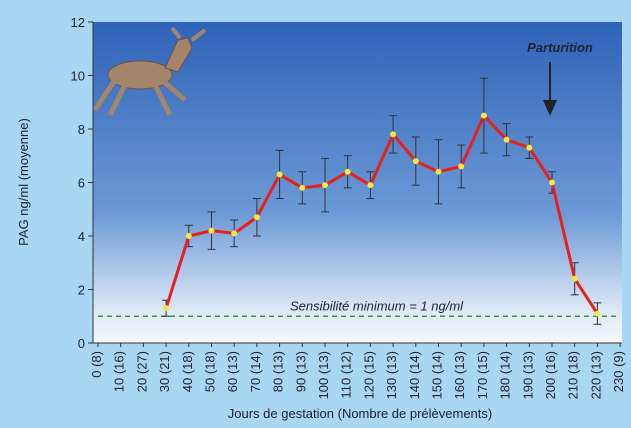  What do you see at coordinates (550, 108) in the screenshot?
I see `arrow-head` at bounding box center [550, 108].